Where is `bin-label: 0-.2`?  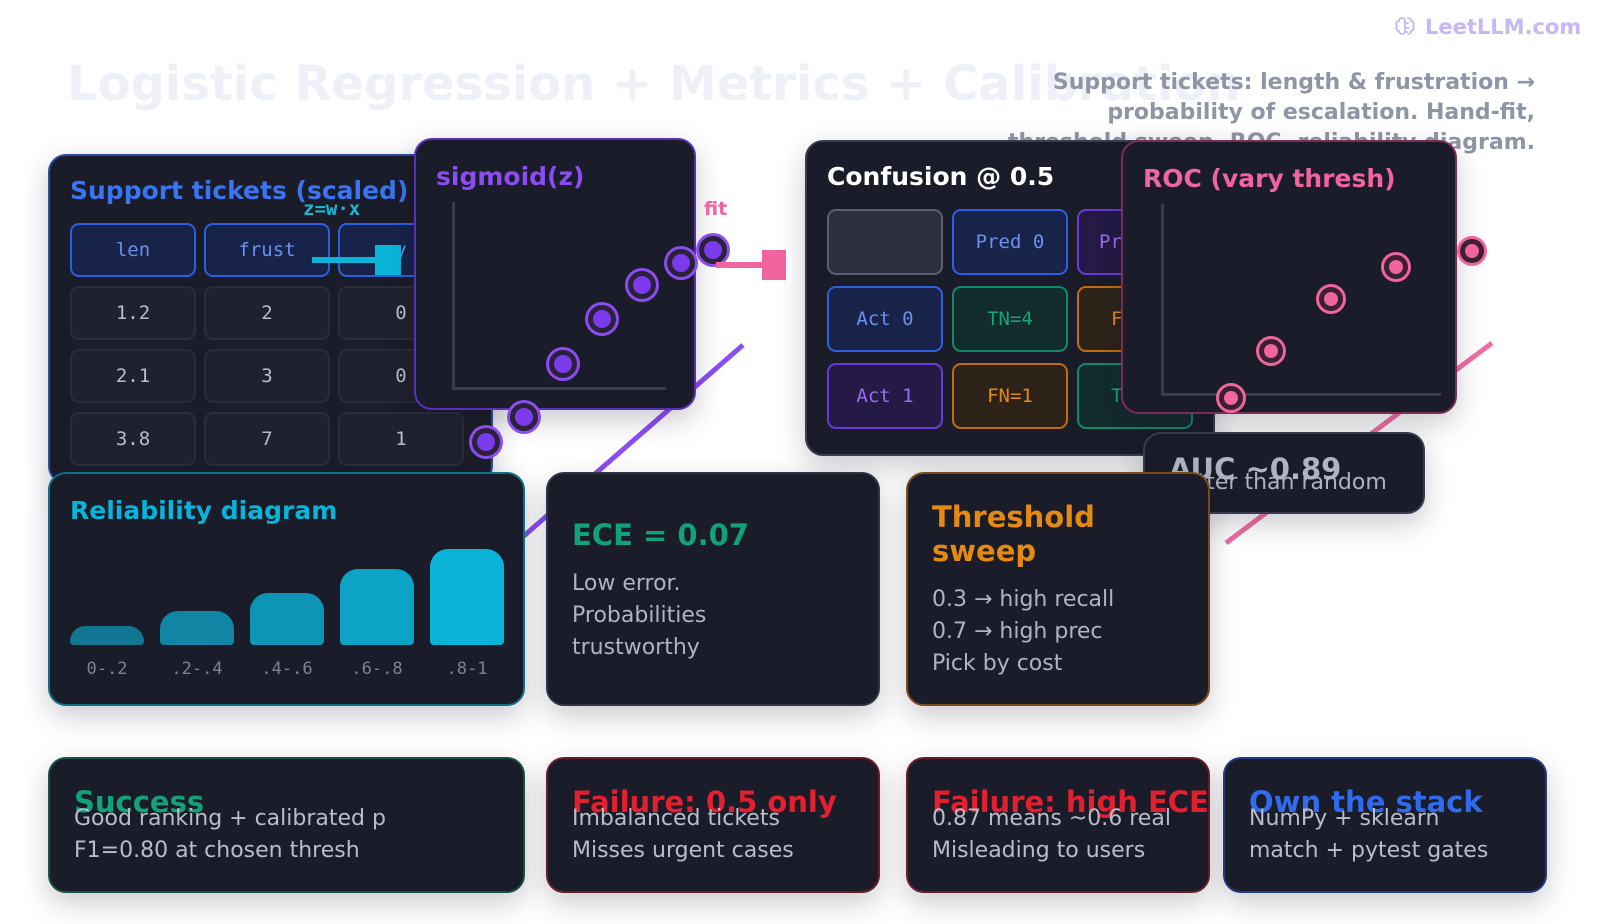 bin-label: 0-.2 is located at coordinates (107, 669).